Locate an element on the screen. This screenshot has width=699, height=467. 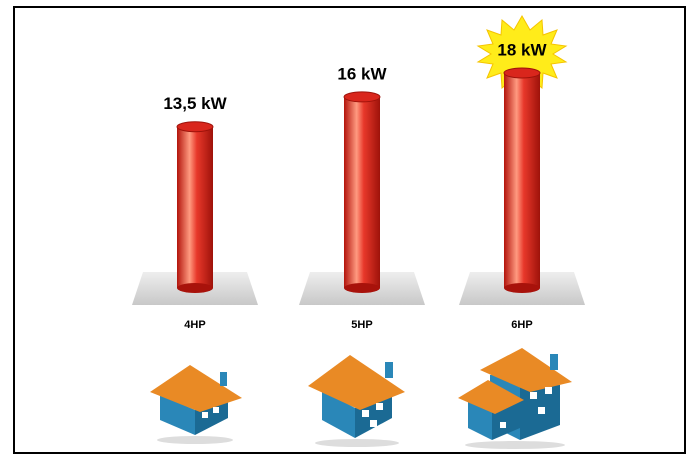
house-large is located at coordinates (515, 398).